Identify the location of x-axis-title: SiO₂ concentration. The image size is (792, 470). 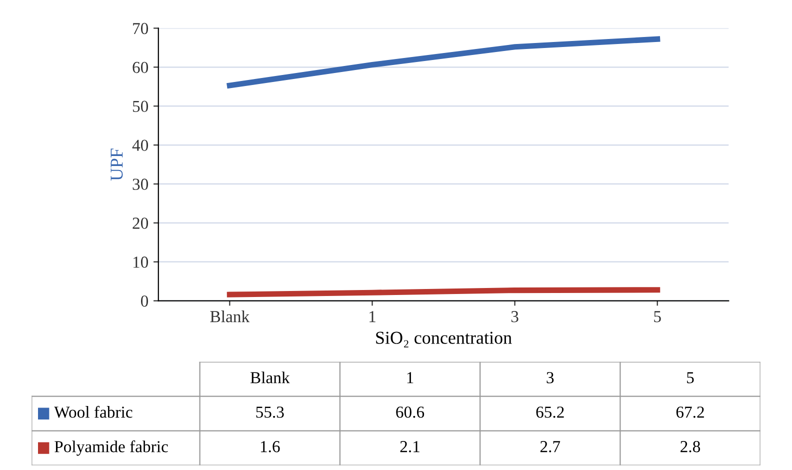
(444, 340).